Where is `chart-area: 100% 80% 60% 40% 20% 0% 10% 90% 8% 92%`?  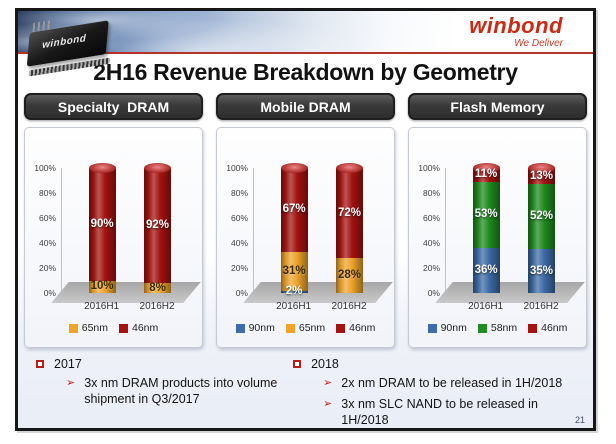
chart-area: 100% 80% 60% 40% 20% 0% 10% 90% 8% 92% is located at coordinates (113, 233).